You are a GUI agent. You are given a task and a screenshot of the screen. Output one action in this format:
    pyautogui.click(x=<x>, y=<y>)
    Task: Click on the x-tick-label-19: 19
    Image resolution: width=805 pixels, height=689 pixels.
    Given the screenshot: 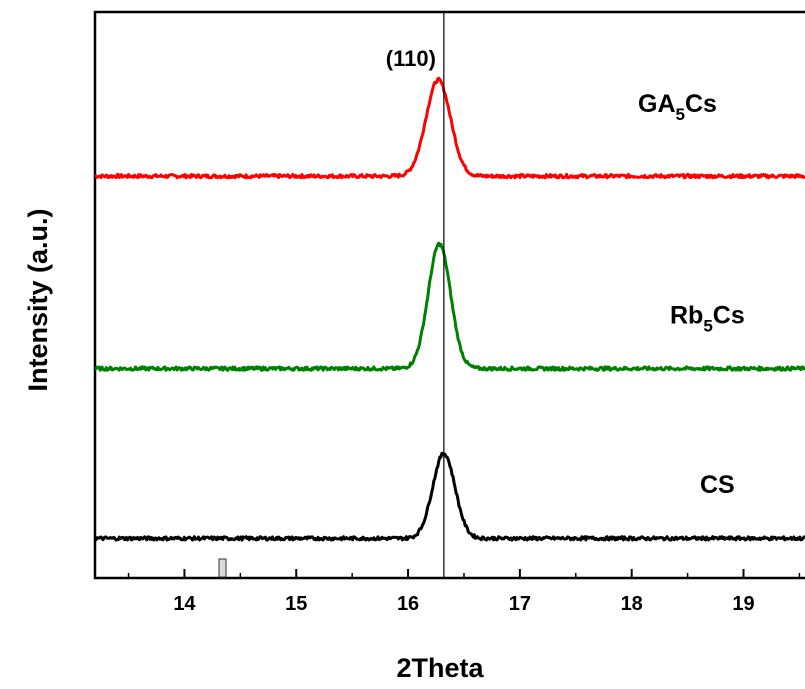 What is the action you would take?
    pyautogui.click(x=743, y=604)
    